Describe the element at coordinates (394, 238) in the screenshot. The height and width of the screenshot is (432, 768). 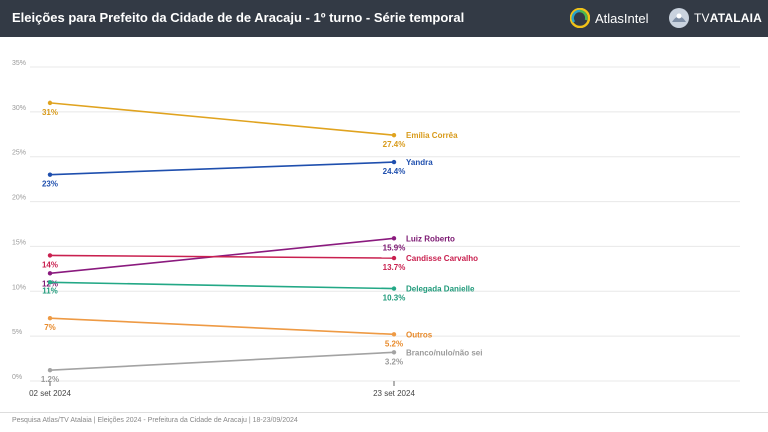
I see `point-end-luiz-roberto` at that location.